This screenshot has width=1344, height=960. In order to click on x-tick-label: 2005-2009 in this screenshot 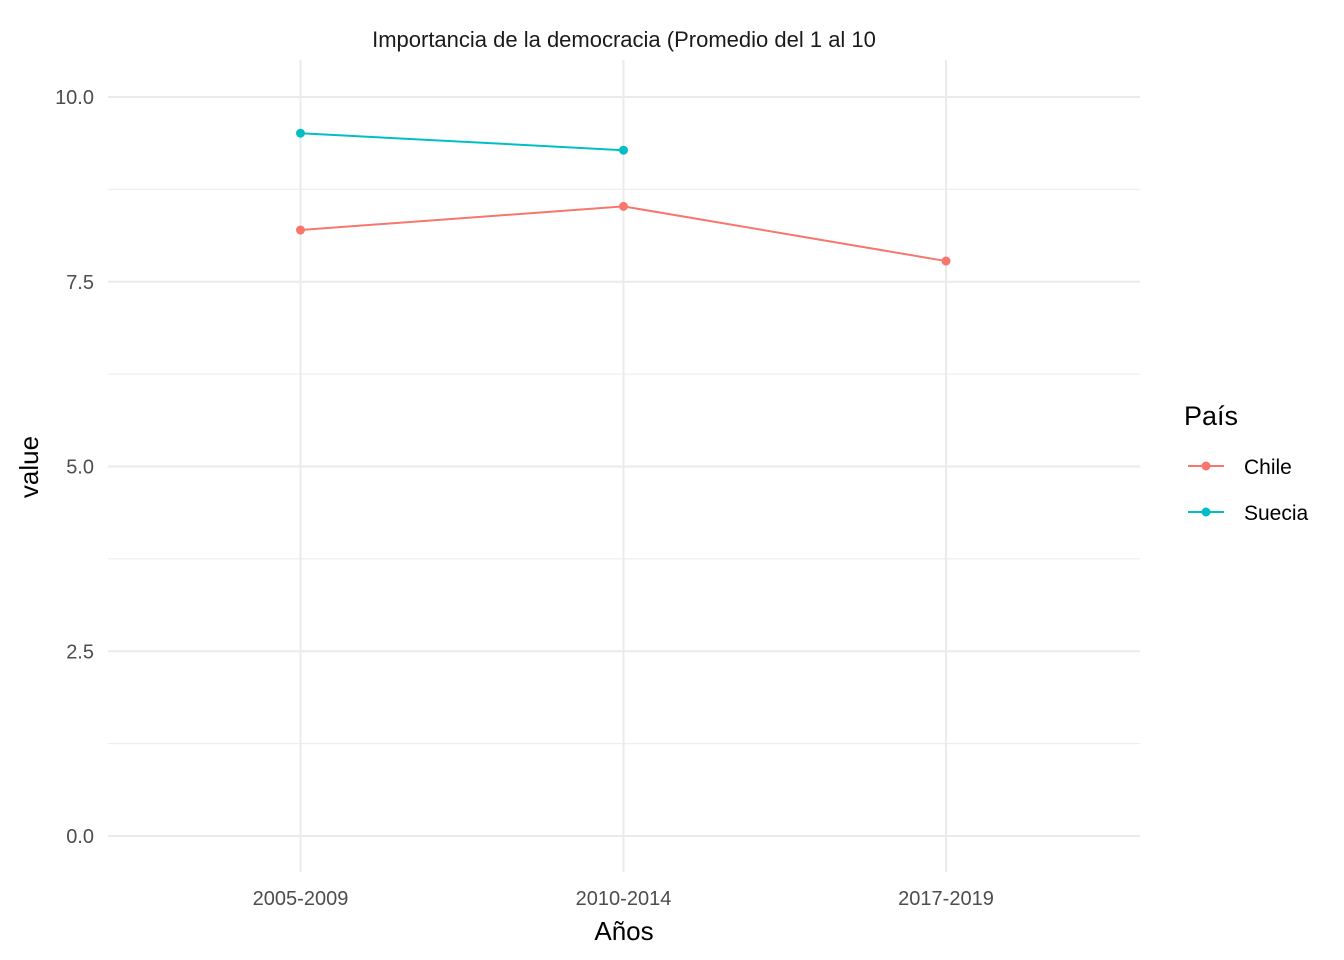, I will do `click(301, 899)`.